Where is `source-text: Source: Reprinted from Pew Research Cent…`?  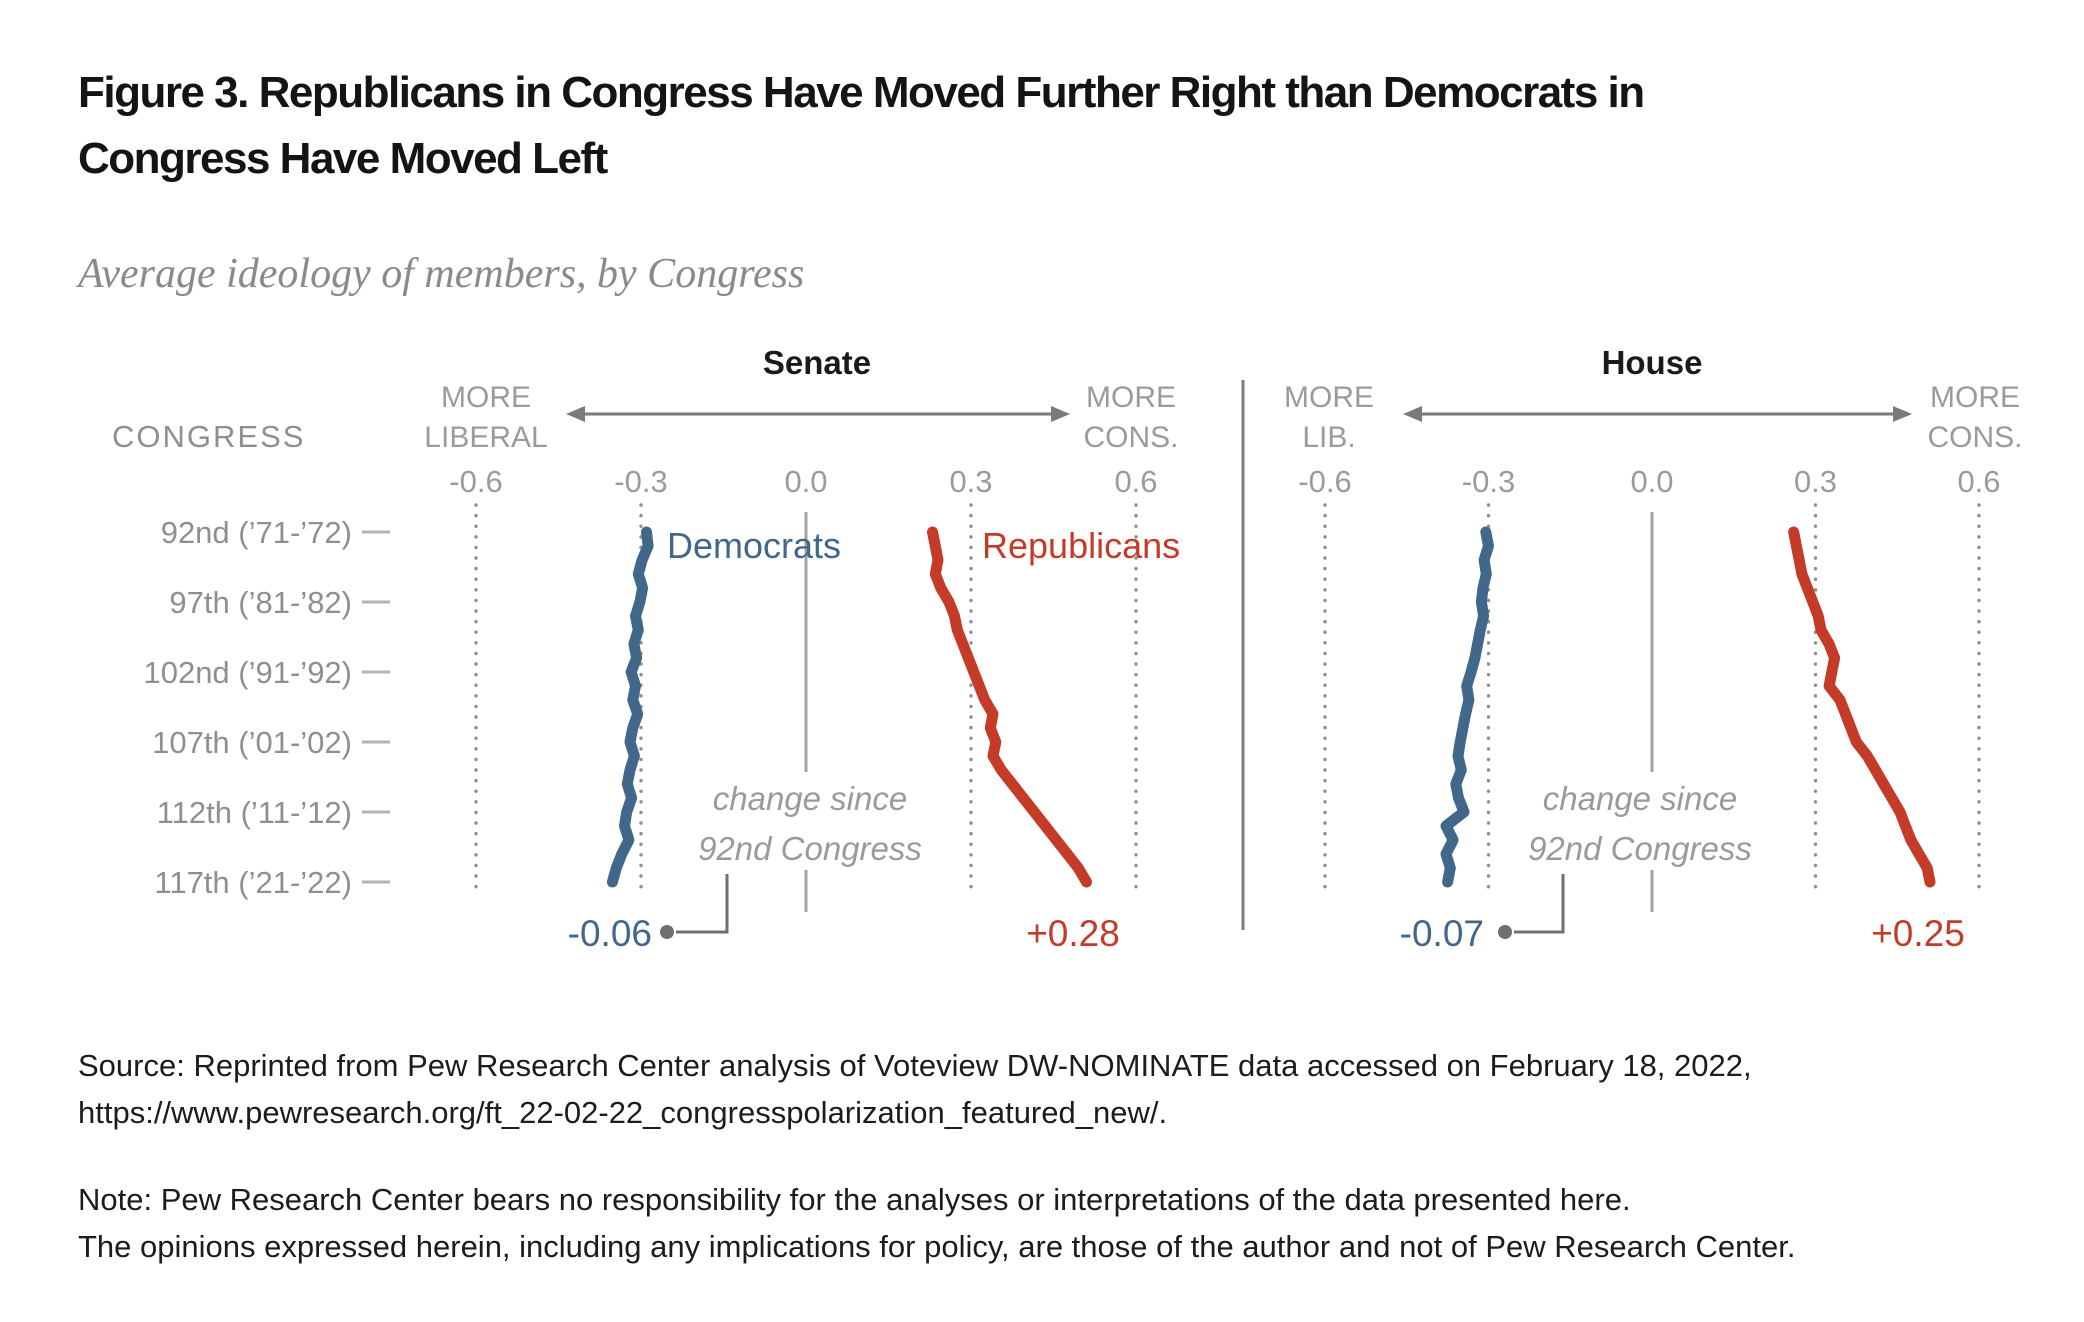
source-text: Source: Reprinted from Pew Research Cent… is located at coordinates (915, 1089).